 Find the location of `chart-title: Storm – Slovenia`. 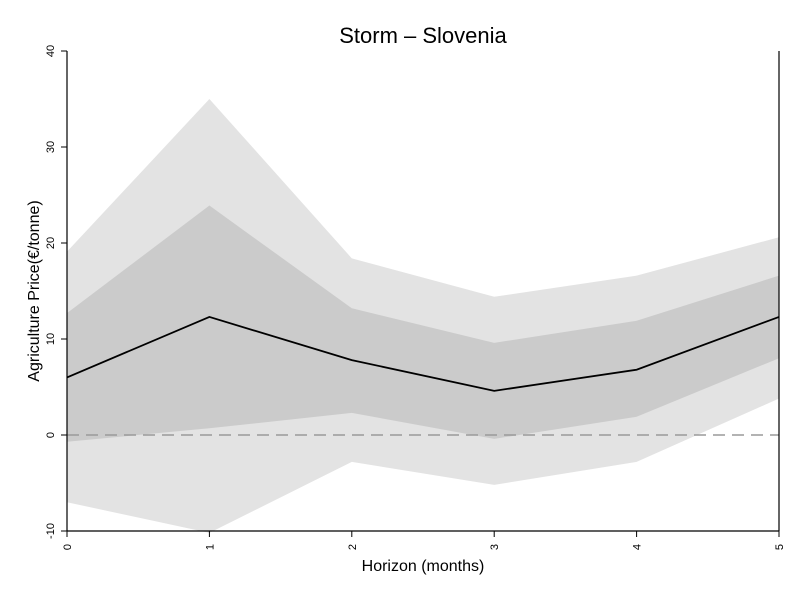

chart-title: Storm – Slovenia is located at coordinates (423, 35).